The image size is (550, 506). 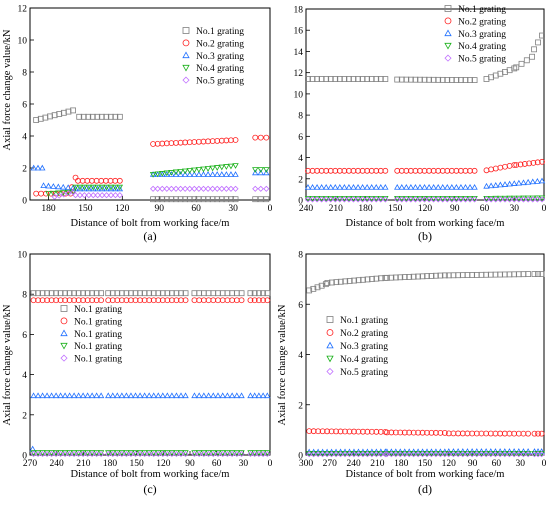 I want to click on y-axis-label: Axial force change value/kN, so click(x=7, y=89).